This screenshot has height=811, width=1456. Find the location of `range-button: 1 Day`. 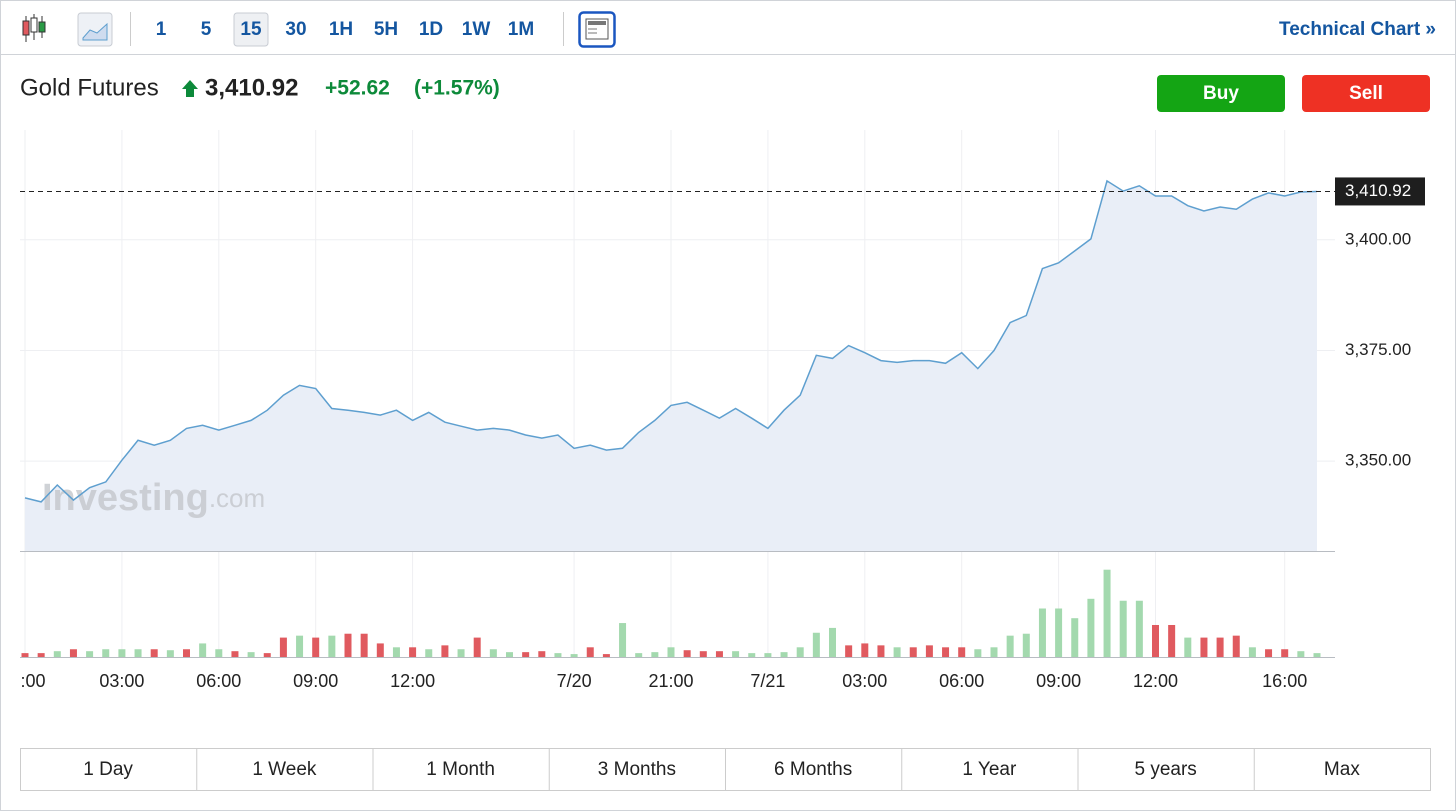

range-button: 1 Day is located at coordinates (108, 769).